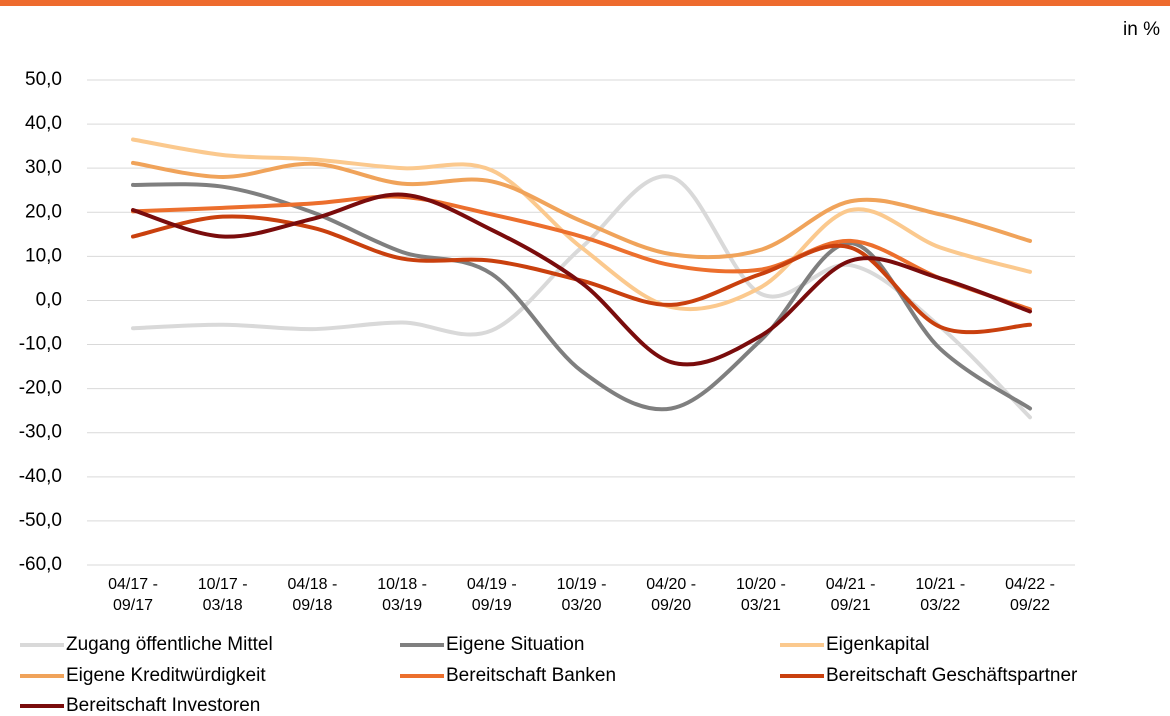  What do you see at coordinates (43, 211) in the screenshot?
I see `y-tick-label: 20,0` at bounding box center [43, 211].